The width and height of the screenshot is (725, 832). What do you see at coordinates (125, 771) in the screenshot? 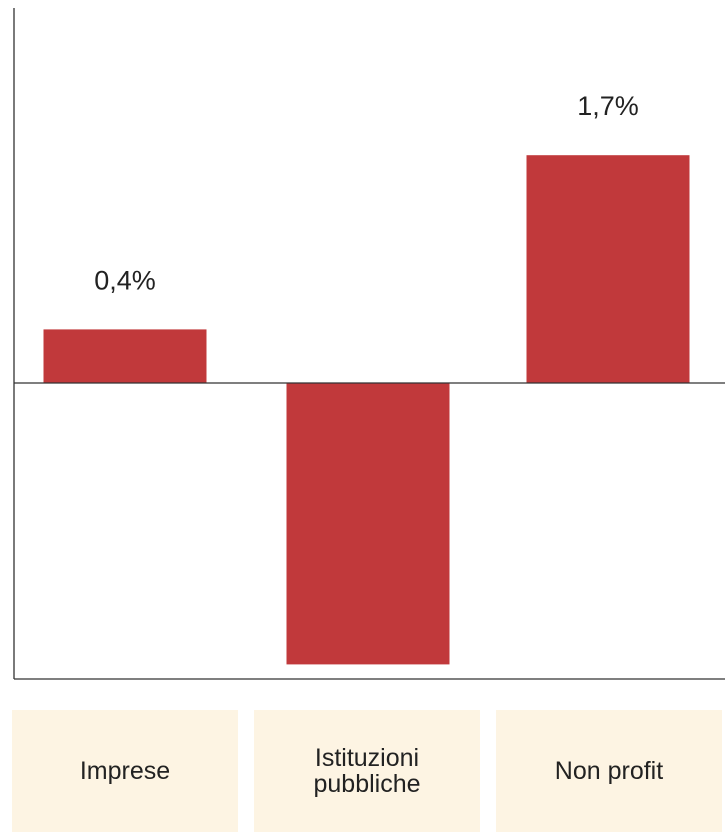
I see `category-label-imprese: Imprese` at bounding box center [125, 771].